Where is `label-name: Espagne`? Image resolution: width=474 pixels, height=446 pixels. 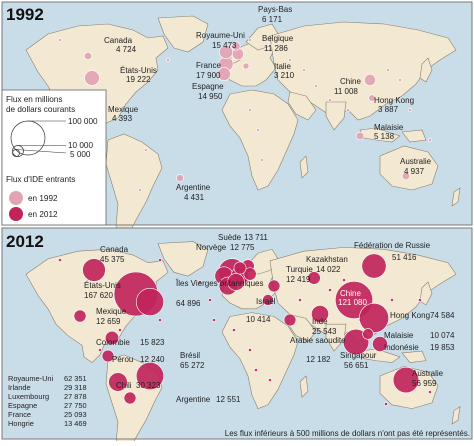 label-name: Espagne is located at coordinates (208, 86).